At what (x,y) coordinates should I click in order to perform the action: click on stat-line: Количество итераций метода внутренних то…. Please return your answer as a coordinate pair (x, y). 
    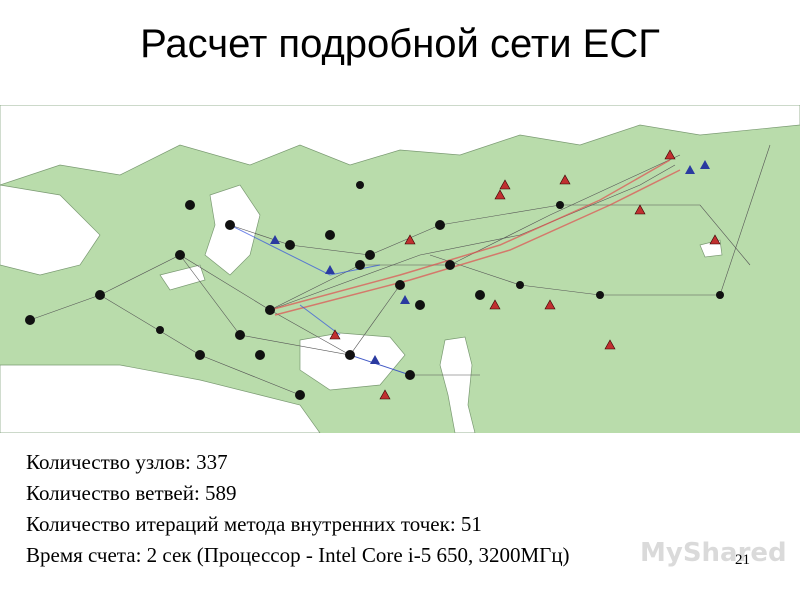
    Looking at the image, I should click on (254, 524).